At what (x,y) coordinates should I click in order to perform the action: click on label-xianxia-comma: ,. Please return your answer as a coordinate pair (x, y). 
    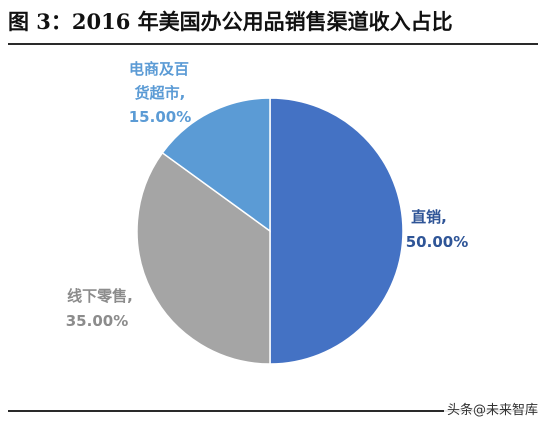
    Looking at the image, I should click on (130, 296).